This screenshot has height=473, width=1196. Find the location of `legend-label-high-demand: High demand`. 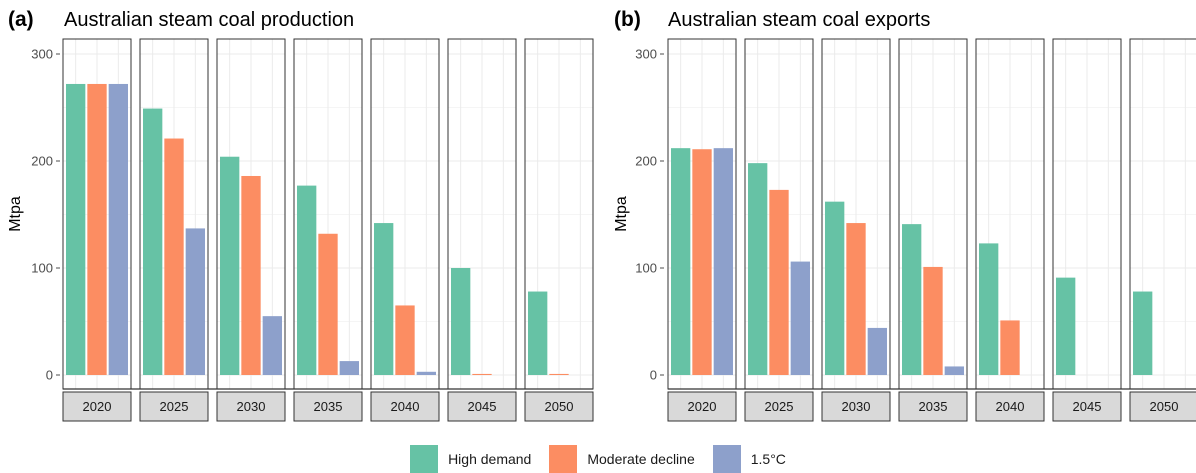

legend-label-high-demand: High demand is located at coordinates (490, 459).